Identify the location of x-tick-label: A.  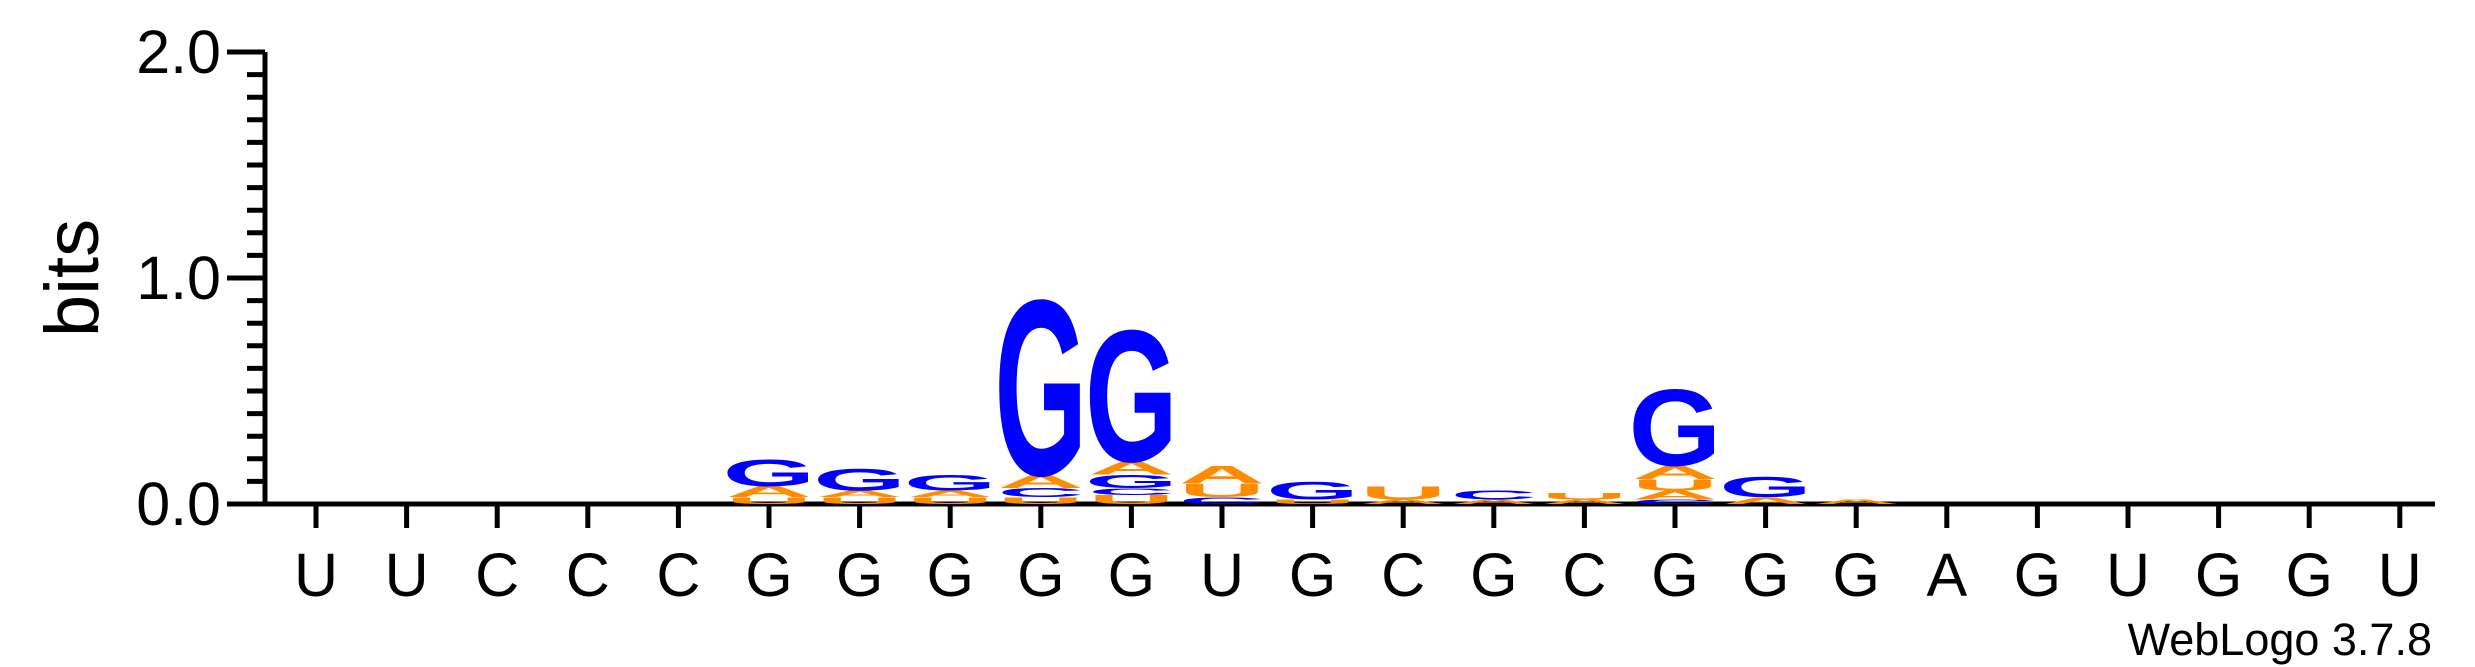
(1946, 575).